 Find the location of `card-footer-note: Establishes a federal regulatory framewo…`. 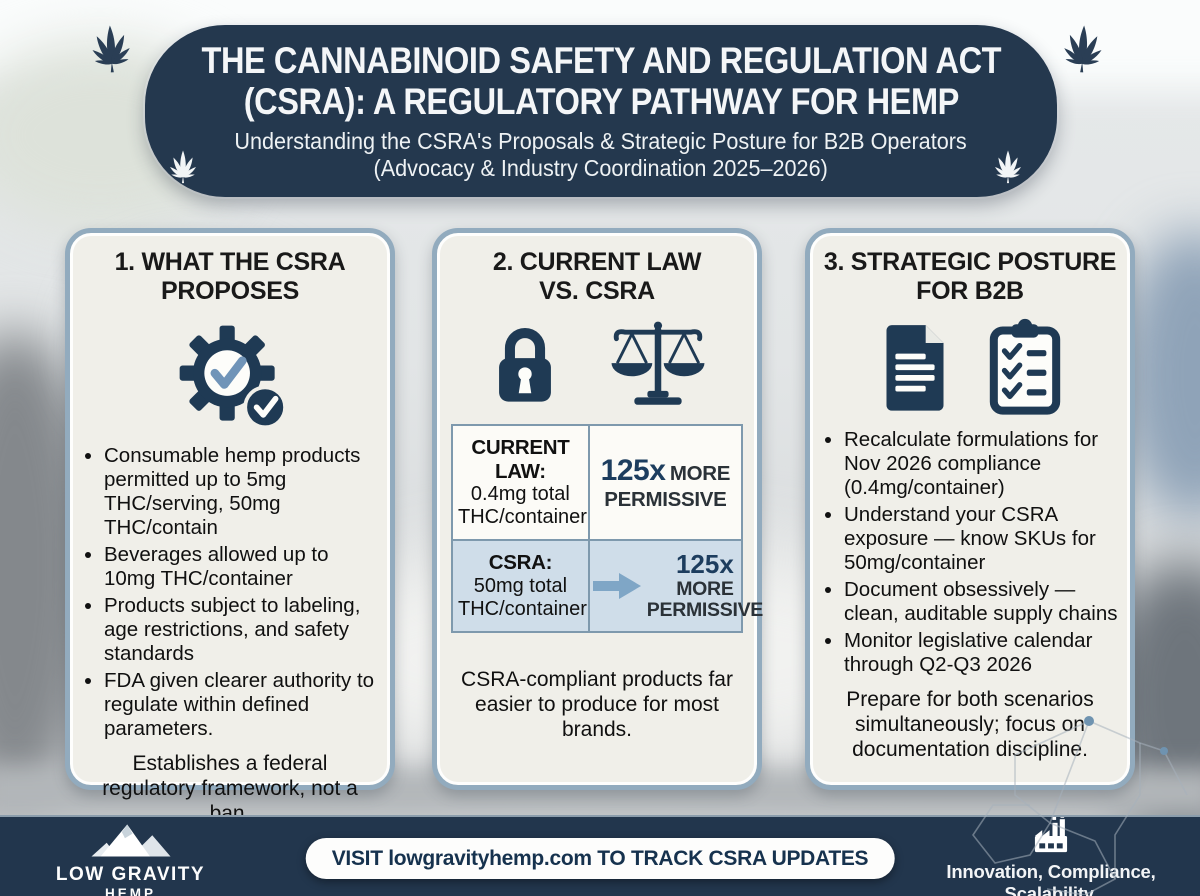

card-footer-note: Establishes a federal regulatory framewo… is located at coordinates (230, 788).